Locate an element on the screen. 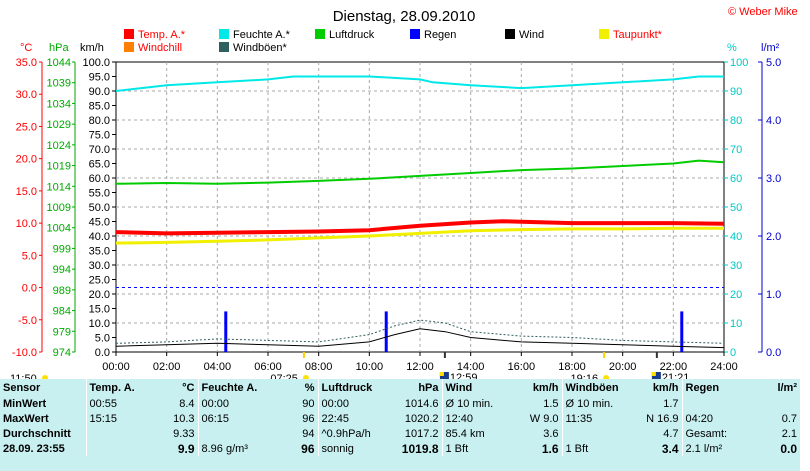  speed-tick-label: 60.0 is located at coordinates (99, 179).